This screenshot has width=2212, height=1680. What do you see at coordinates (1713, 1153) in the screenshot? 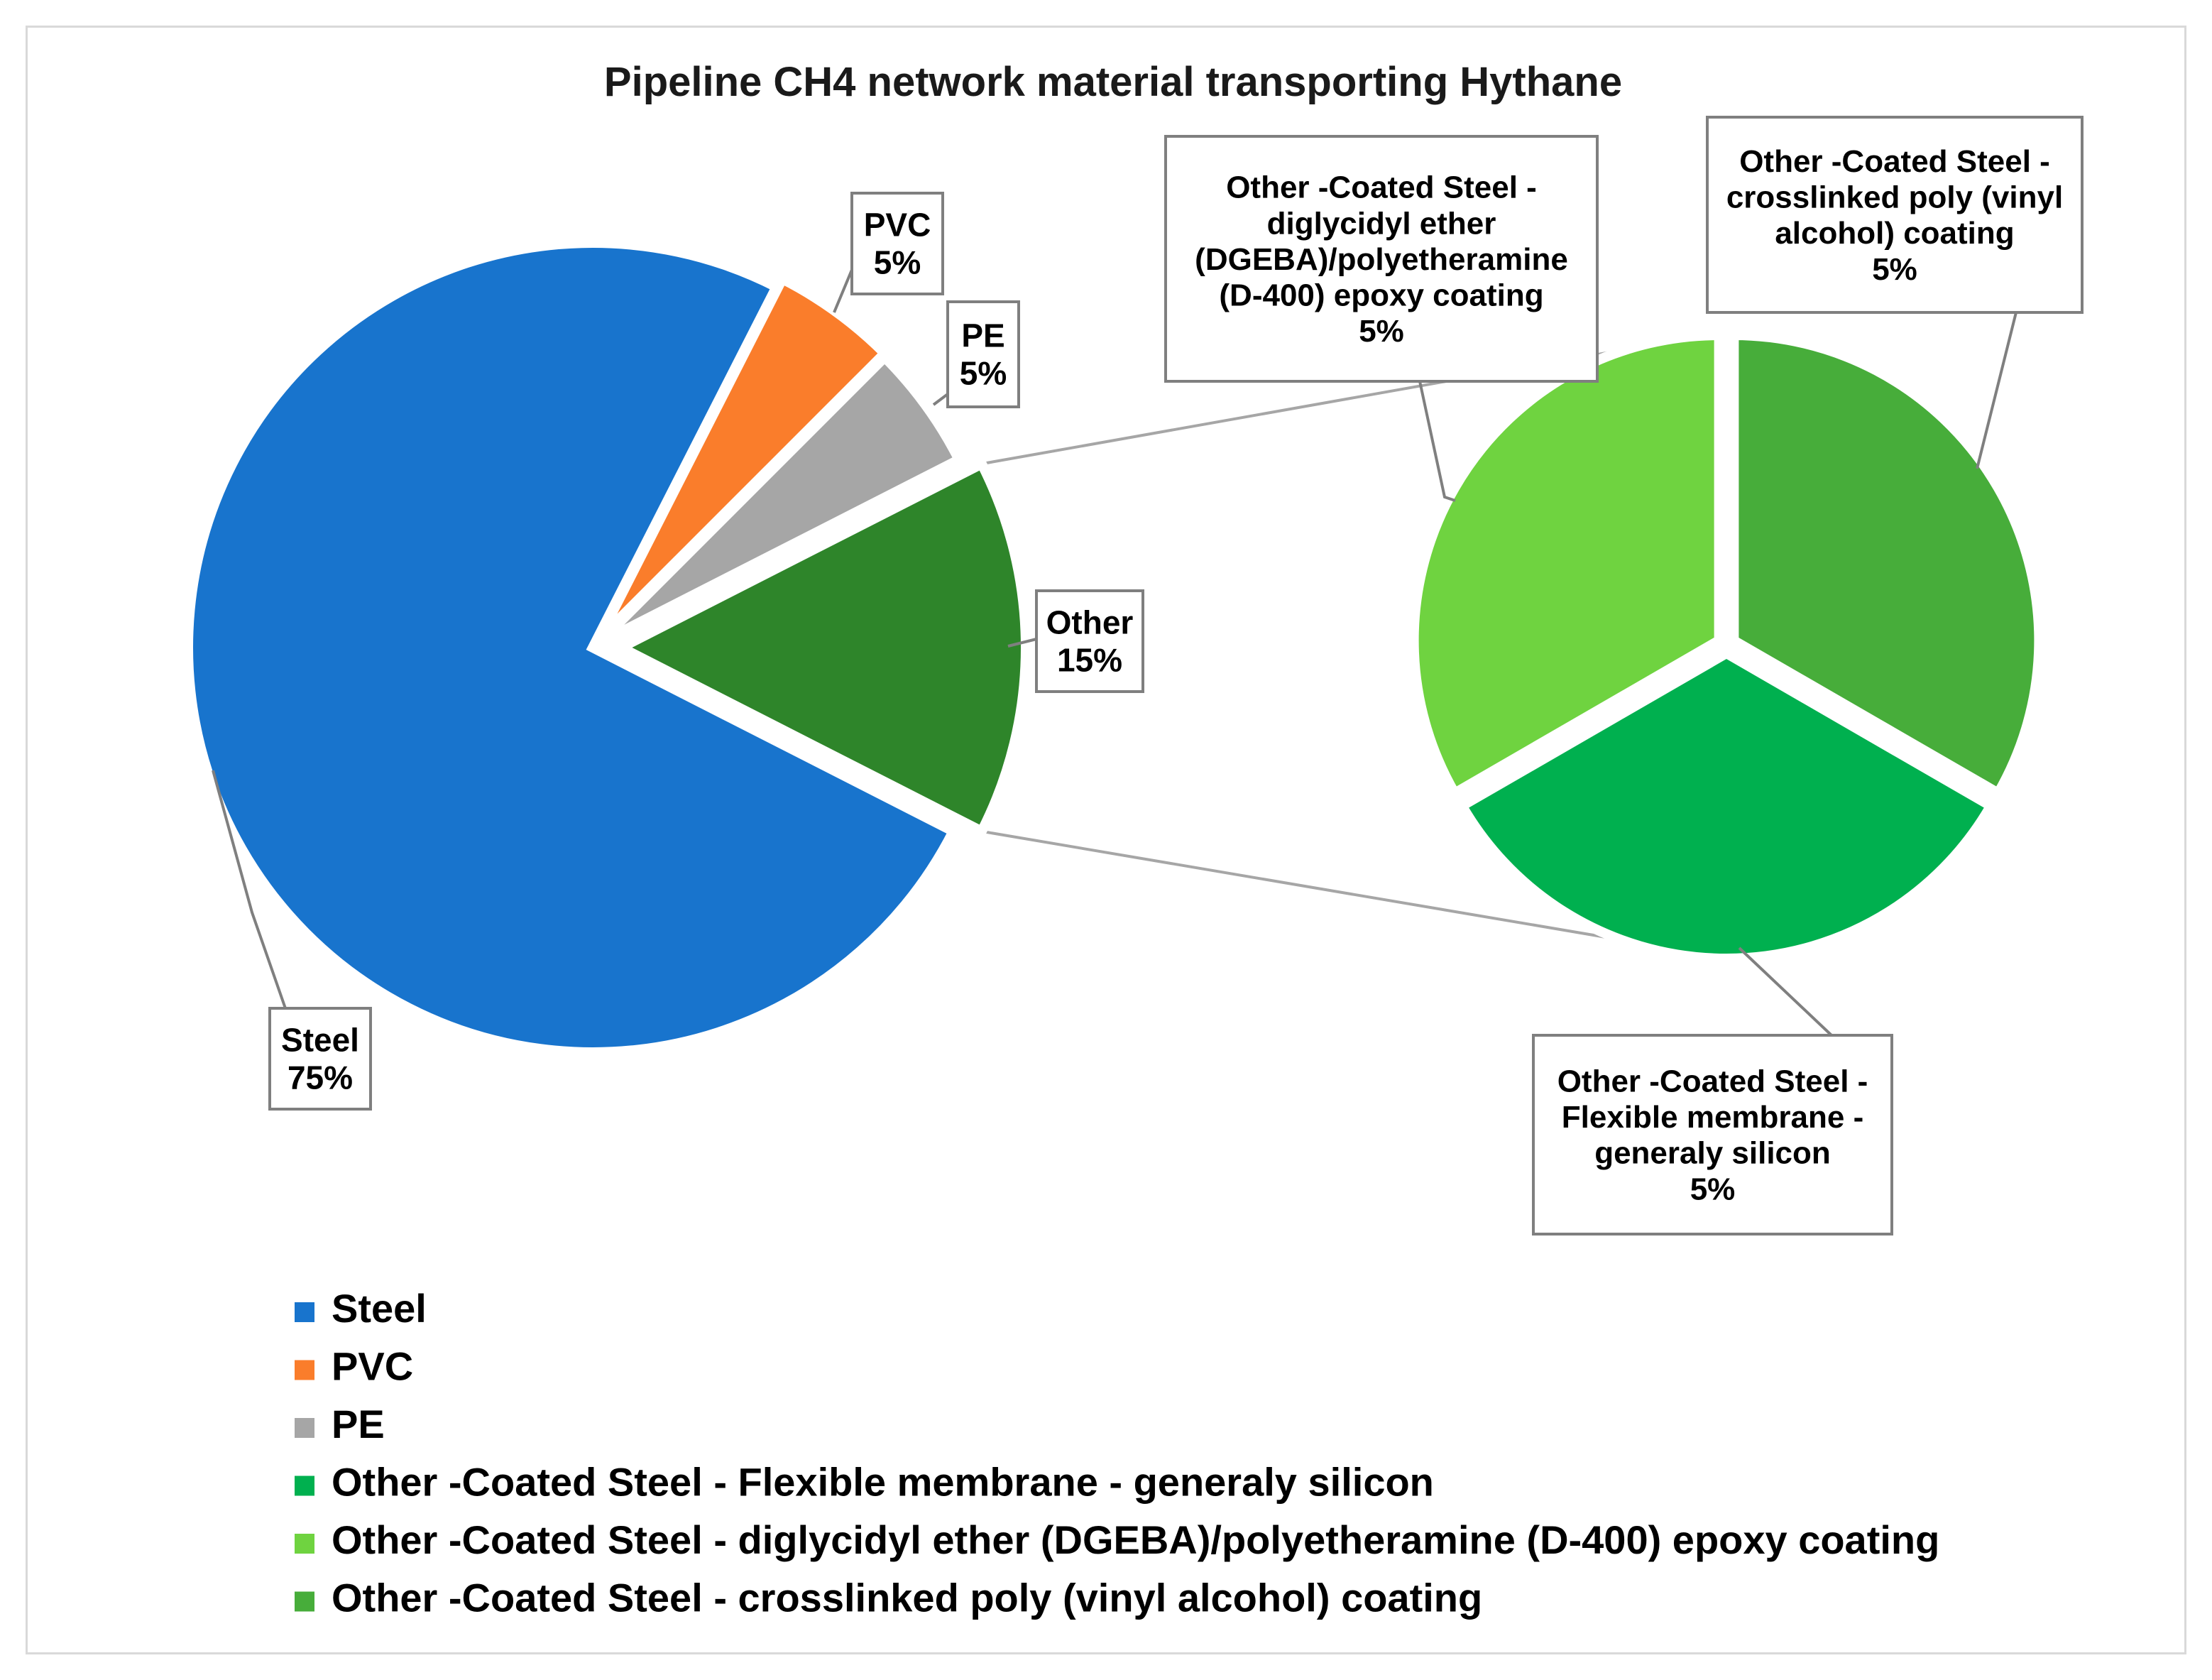
I see `label-text-membrane-2: generaly silicon` at bounding box center [1713, 1153].